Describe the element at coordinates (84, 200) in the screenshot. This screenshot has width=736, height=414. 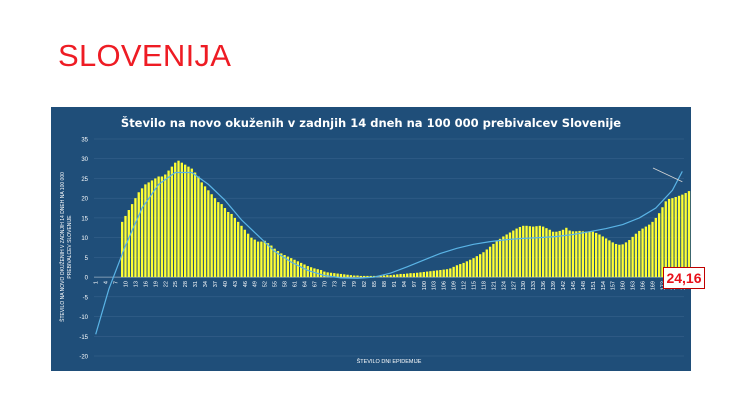
I see `y-tick-label: 20` at that location.